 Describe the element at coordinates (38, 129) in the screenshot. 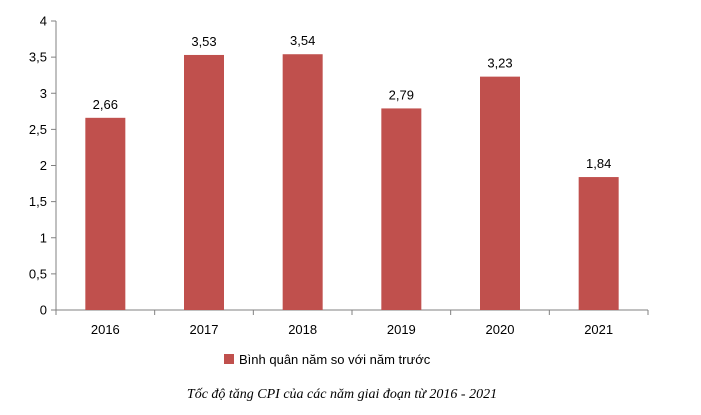

I see `y-tick-label: 2,5` at that location.